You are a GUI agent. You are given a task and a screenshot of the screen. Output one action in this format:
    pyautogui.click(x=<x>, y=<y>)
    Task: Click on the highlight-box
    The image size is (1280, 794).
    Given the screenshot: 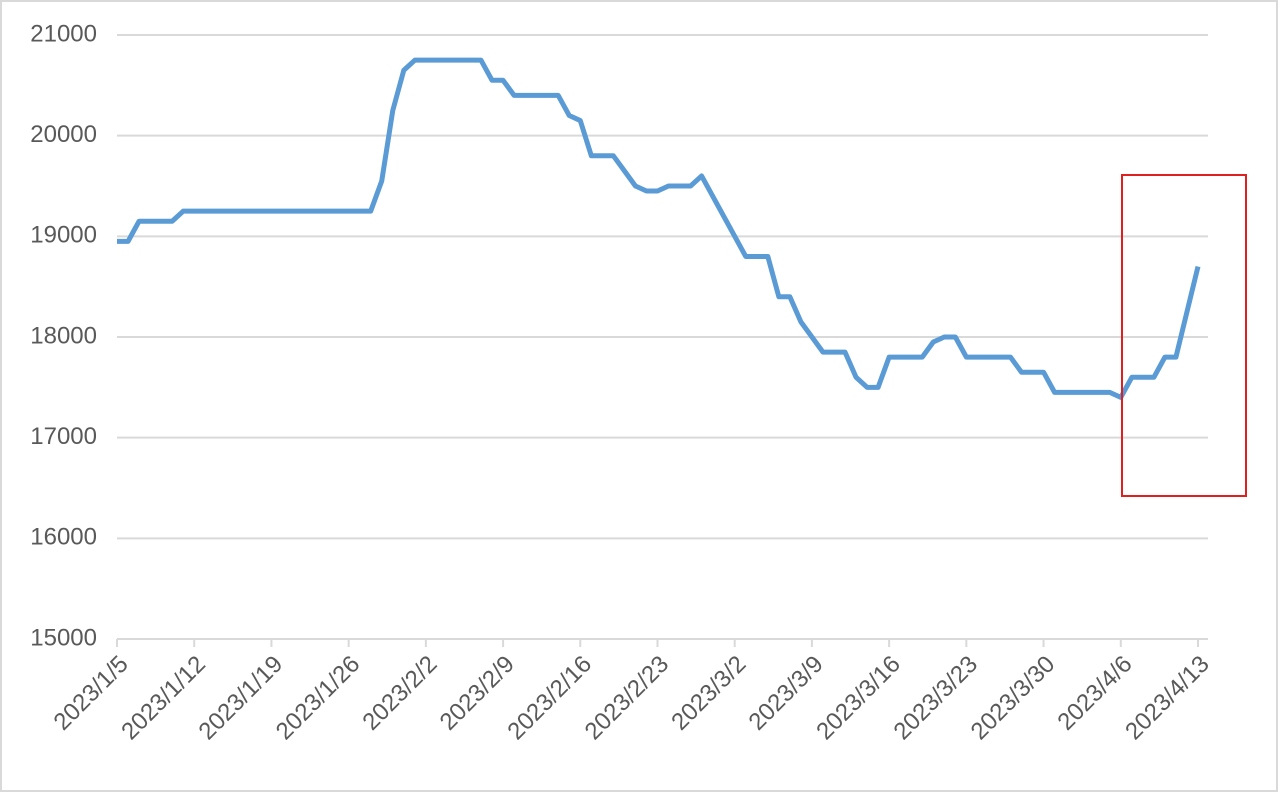 What is the action you would take?
    pyautogui.click(x=1184, y=335)
    